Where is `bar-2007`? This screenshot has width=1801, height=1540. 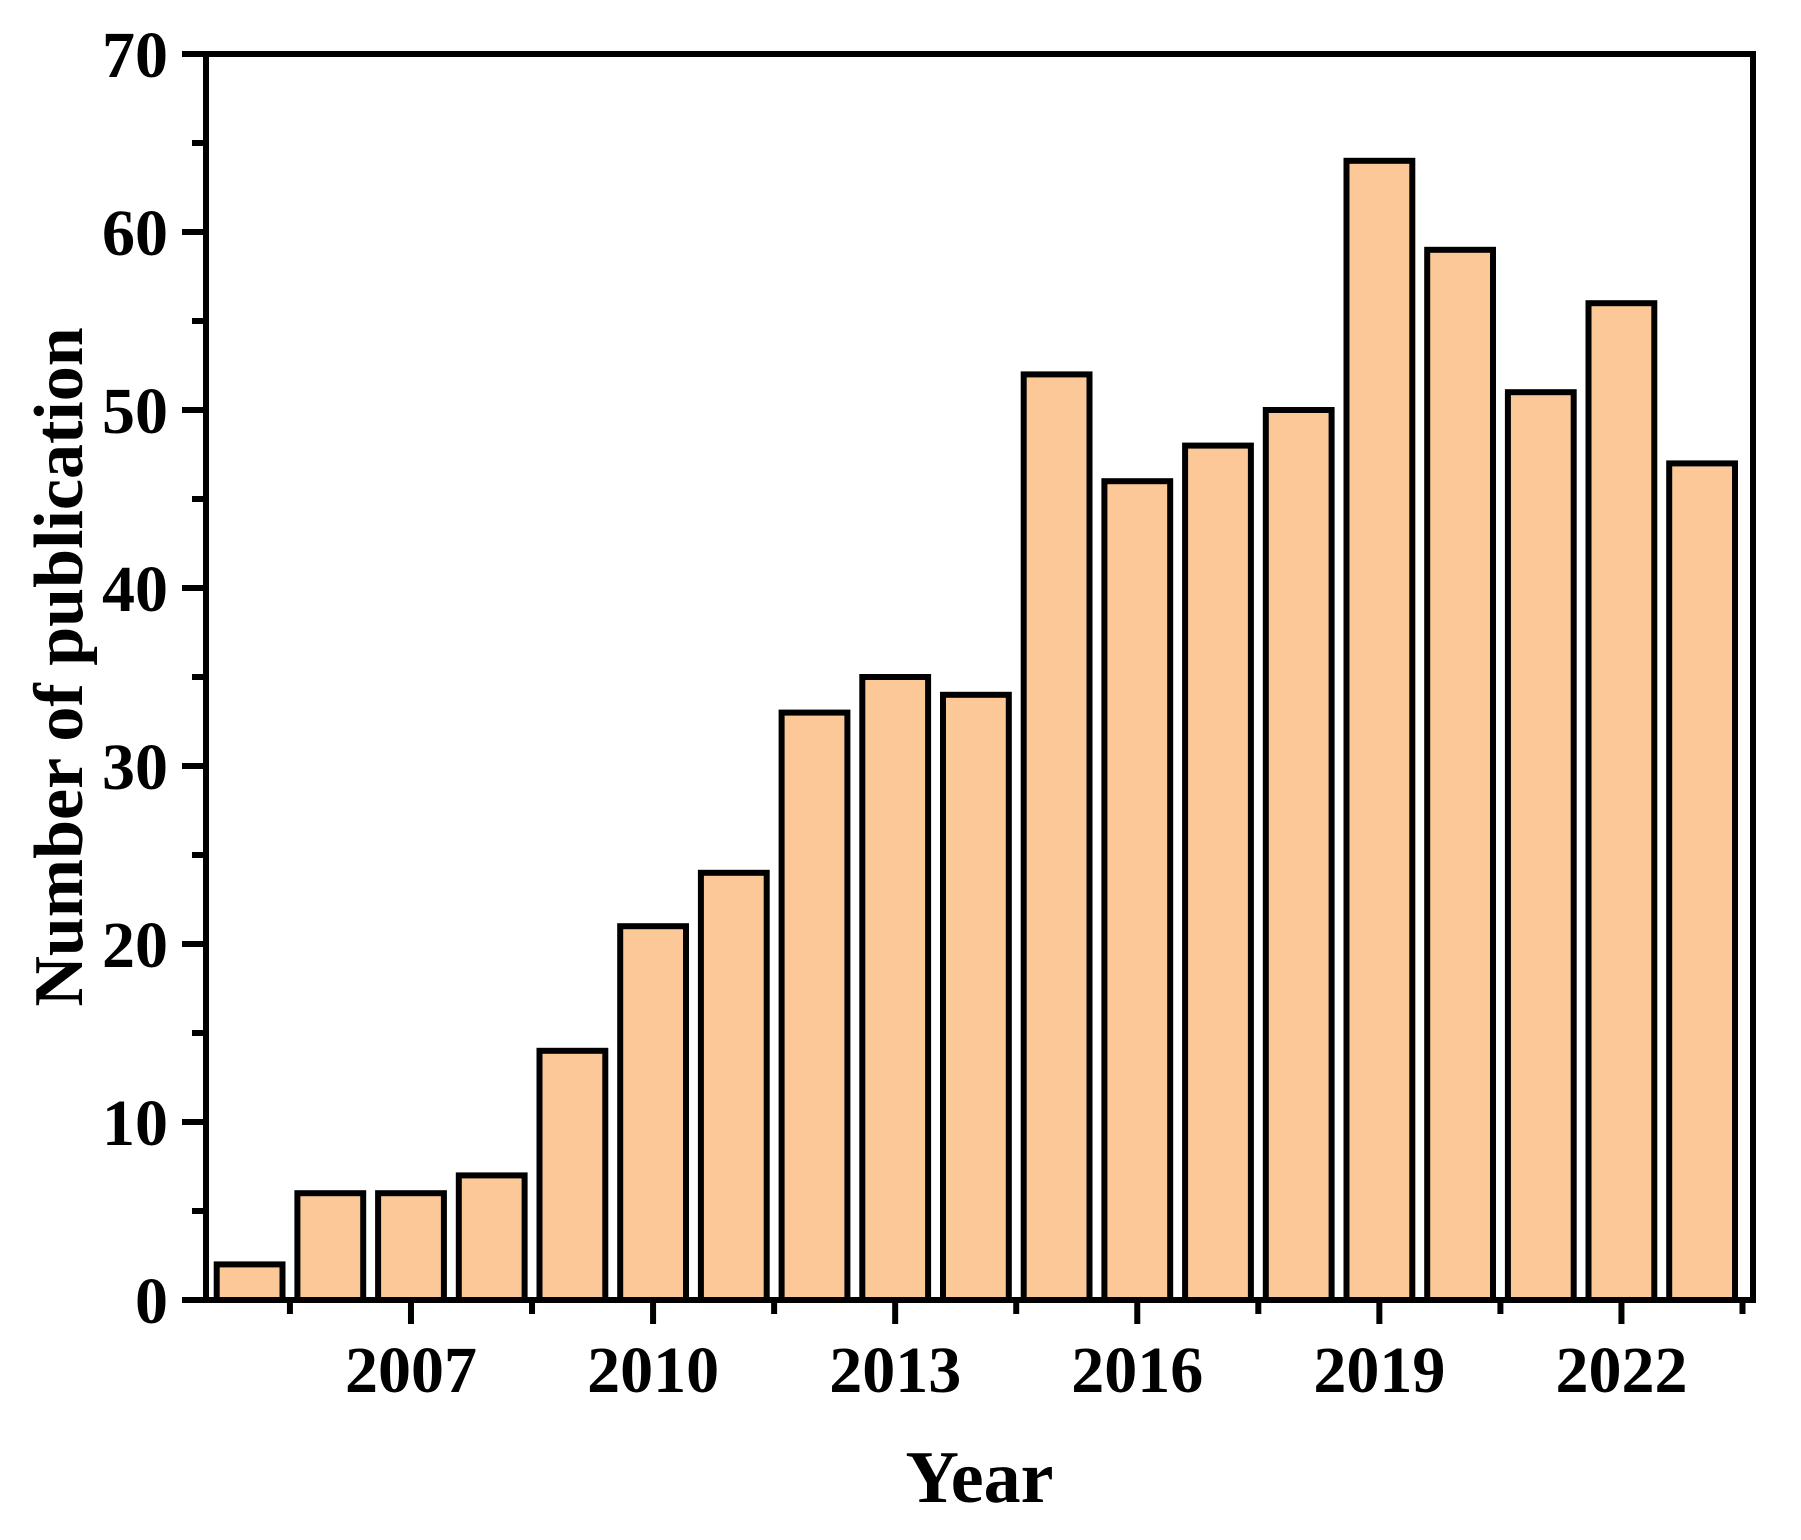
bar-2007 is located at coordinates (411, 1246).